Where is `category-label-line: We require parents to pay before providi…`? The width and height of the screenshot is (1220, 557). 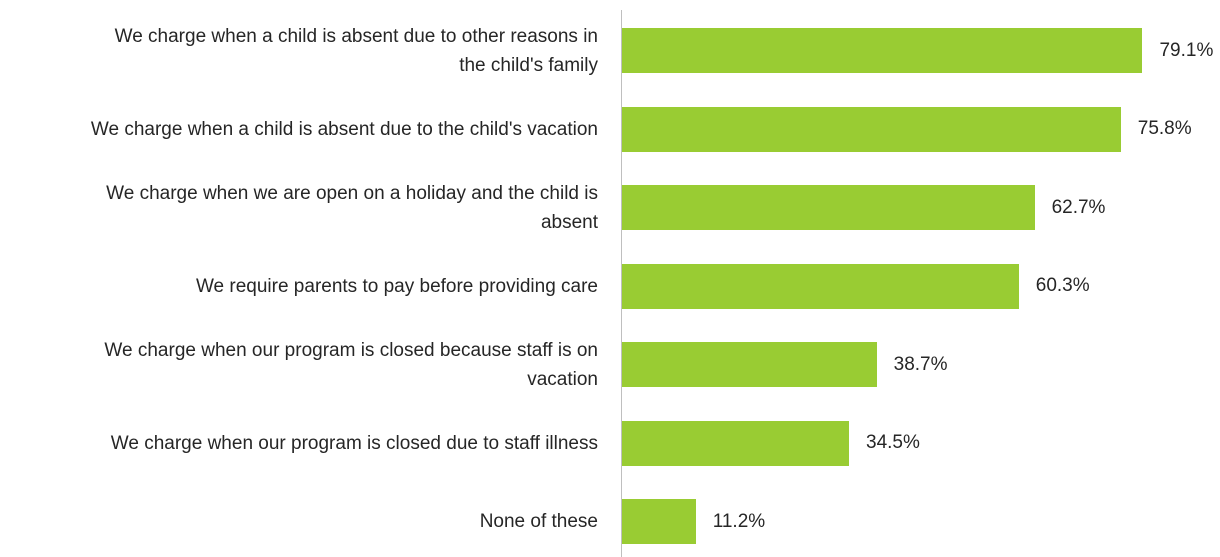 category-label-line: We require parents to pay before providi… is located at coordinates (396, 286).